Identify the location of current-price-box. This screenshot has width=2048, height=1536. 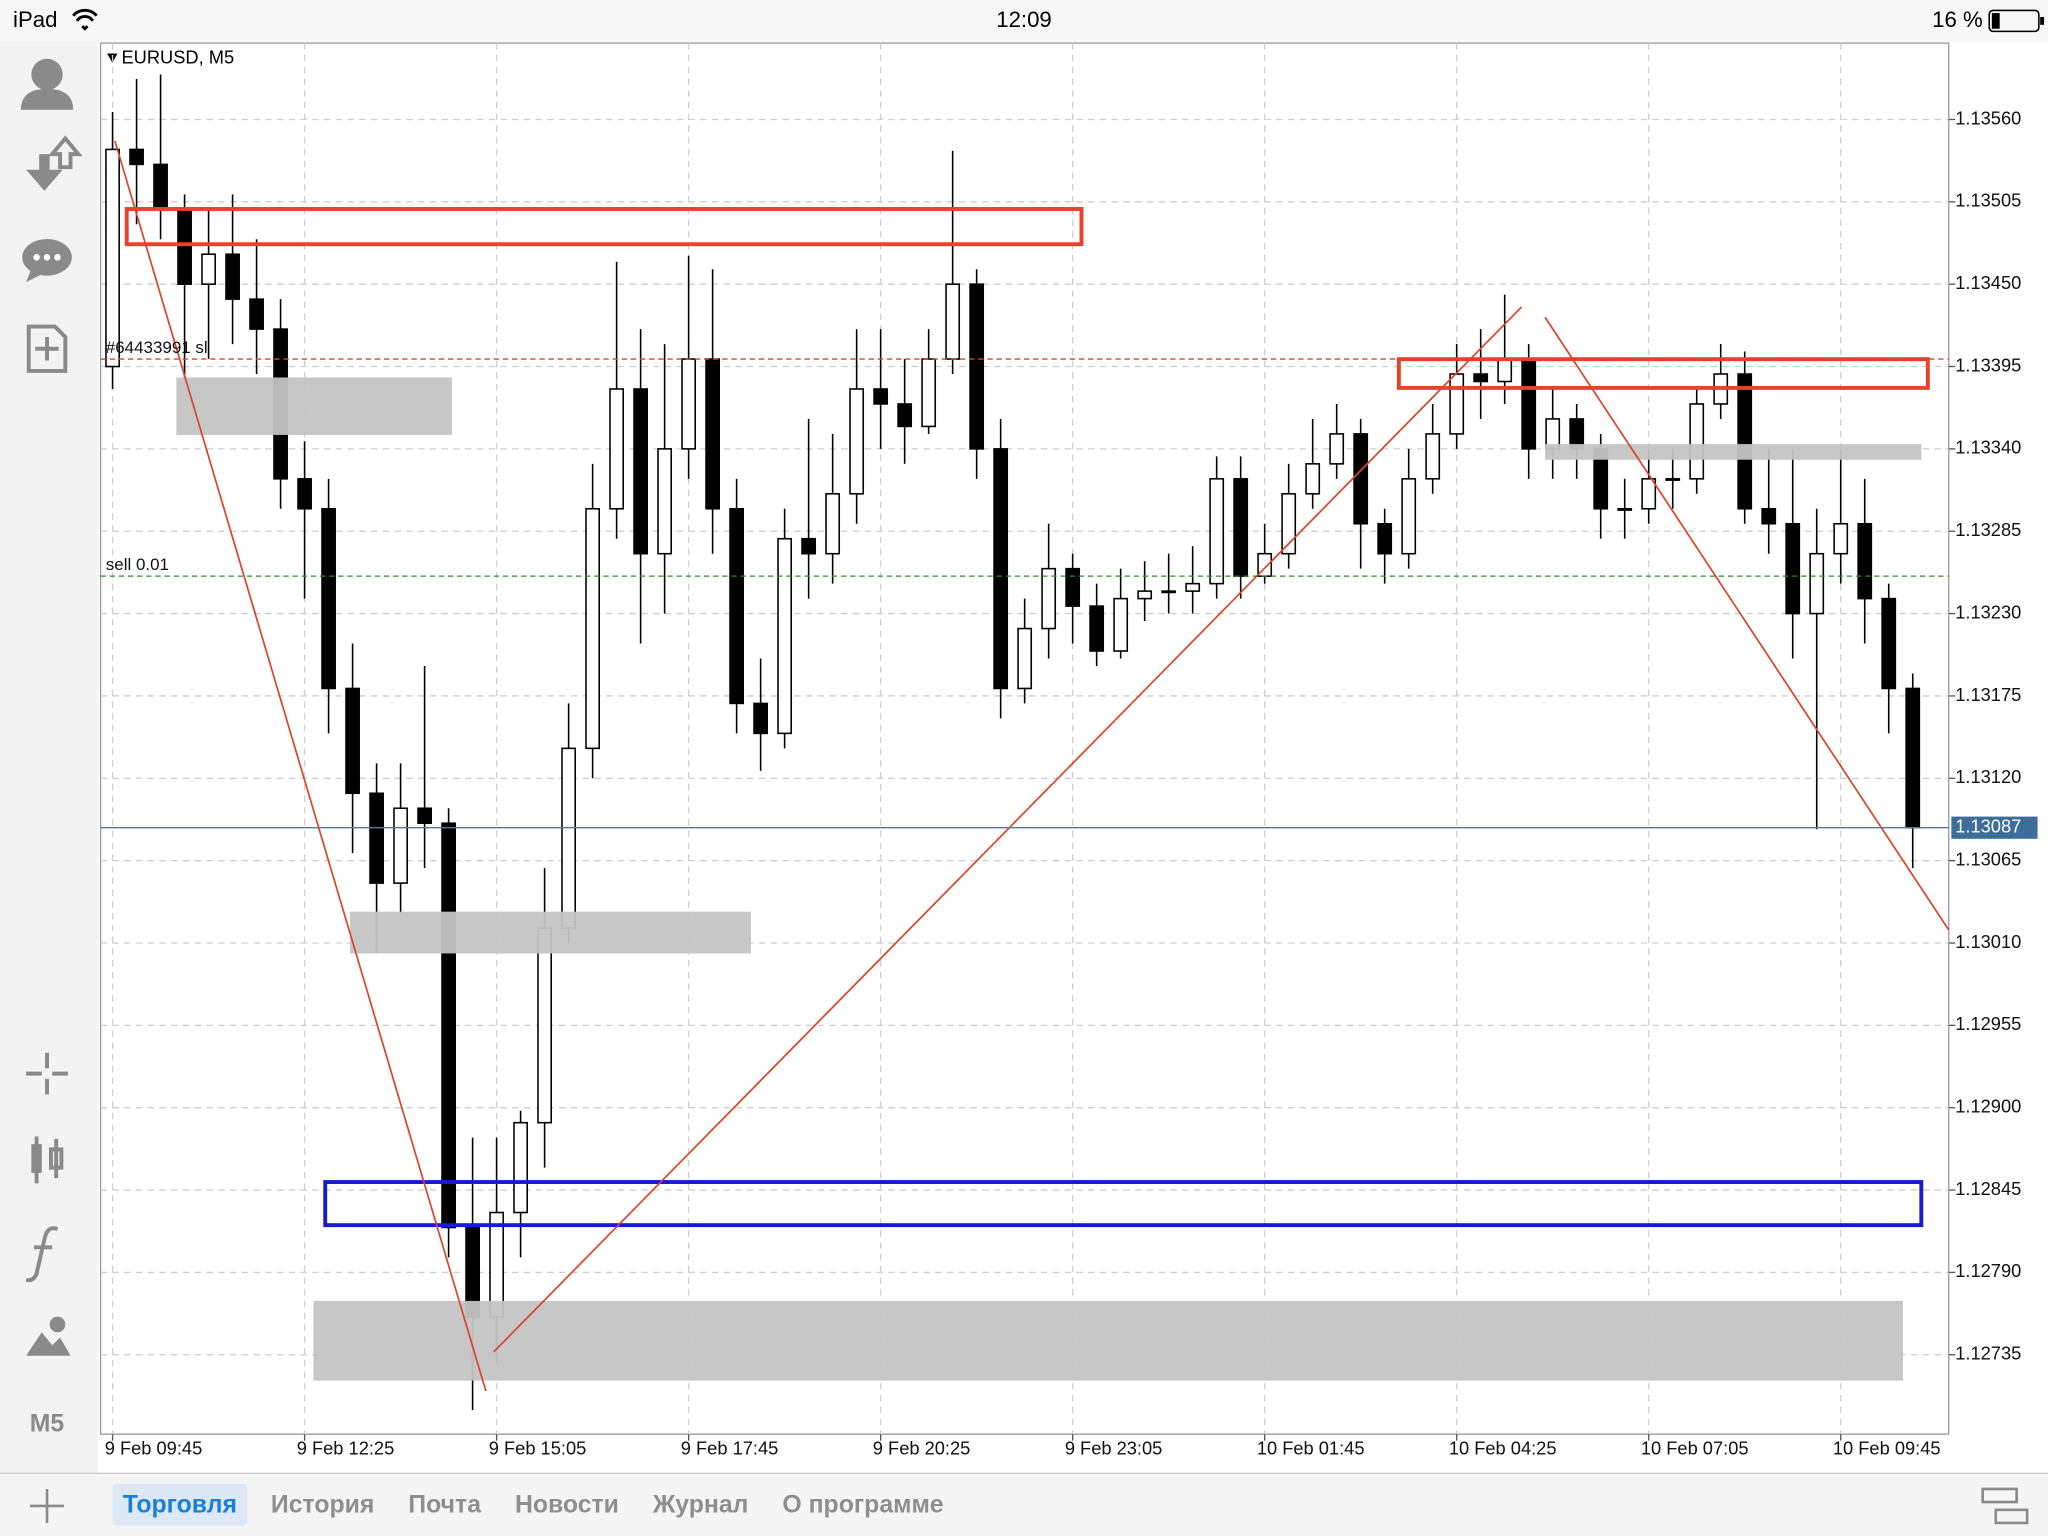
(1994, 827).